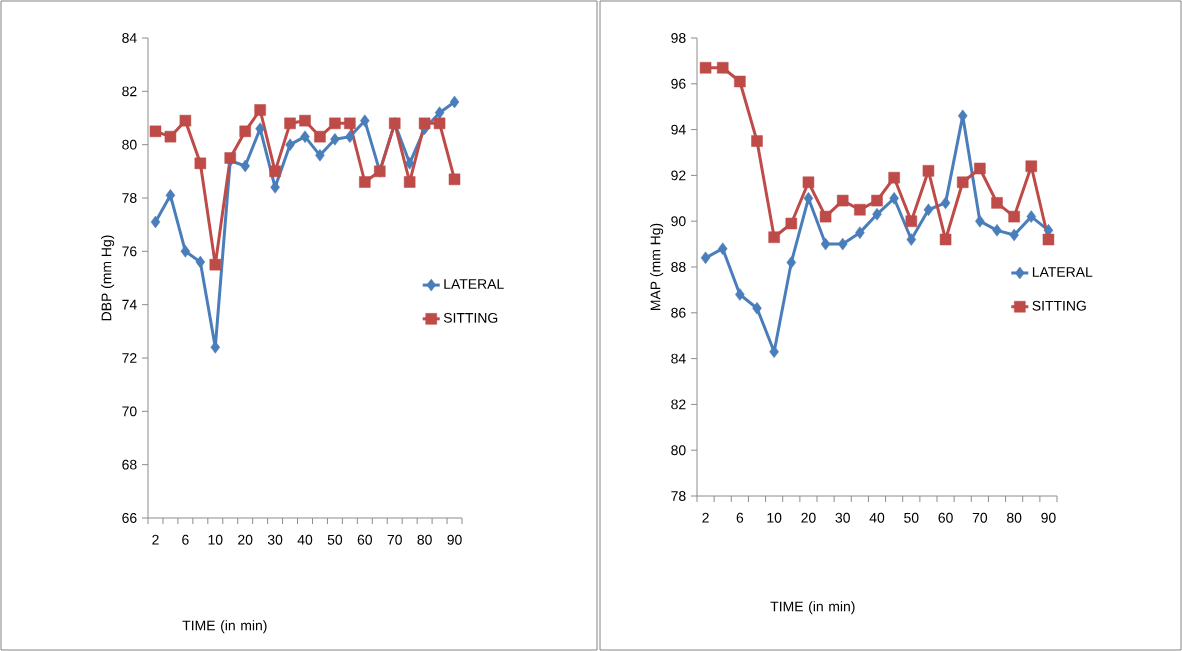 The width and height of the screenshot is (1182, 651). Describe the element at coordinates (129, 411) in the screenshot. I see `y-tick-label: 70` at that location.